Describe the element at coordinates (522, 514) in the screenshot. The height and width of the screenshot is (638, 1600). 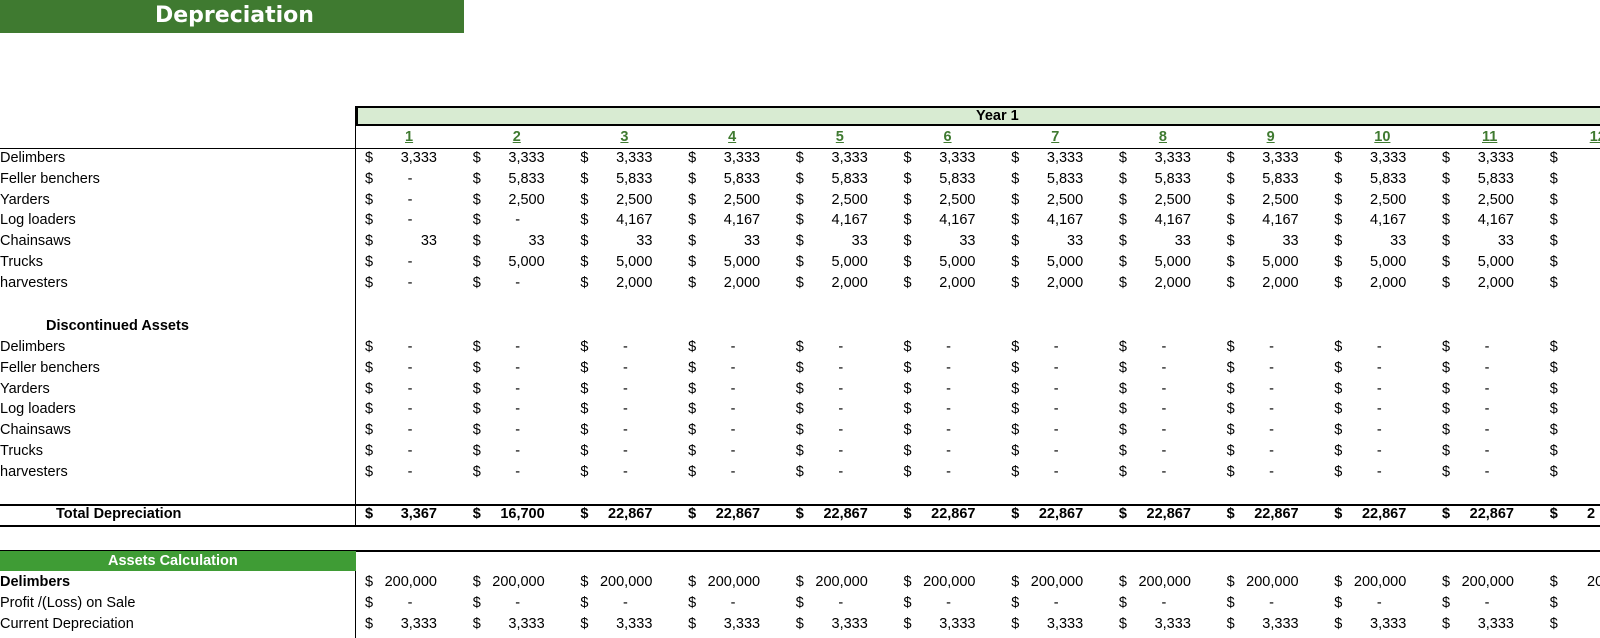
I see `cell-value: 16,700` at that location.